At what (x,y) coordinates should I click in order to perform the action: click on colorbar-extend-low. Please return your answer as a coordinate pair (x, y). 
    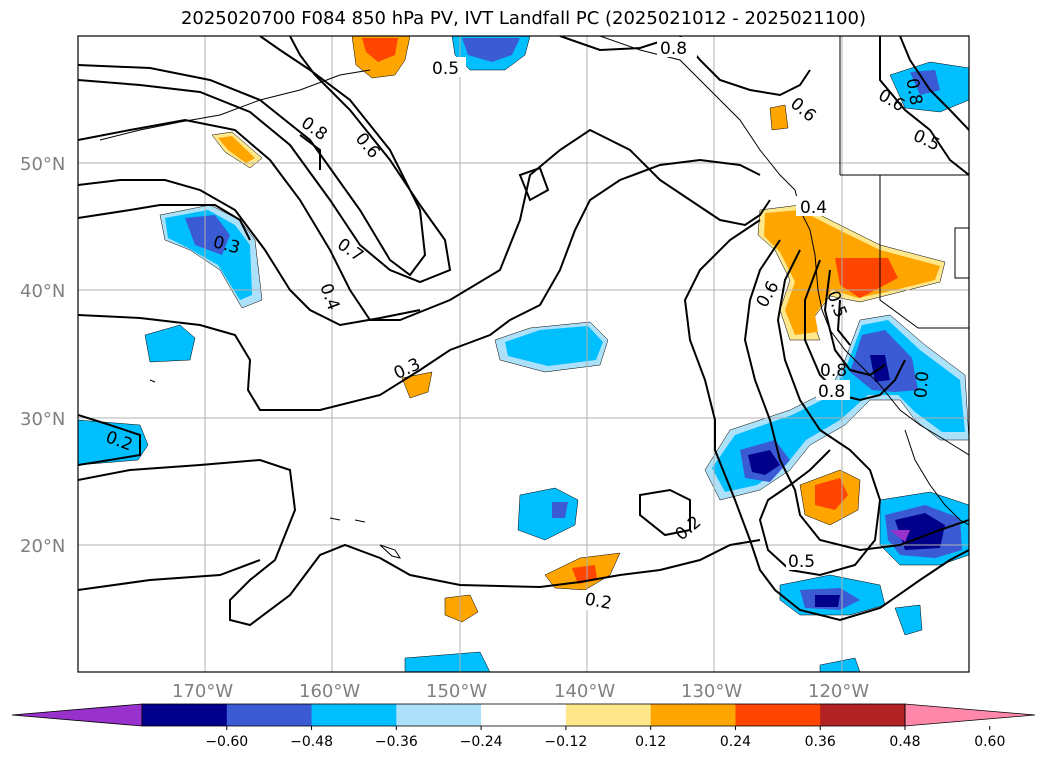
    Looking at the image, I should click on (77, 715).